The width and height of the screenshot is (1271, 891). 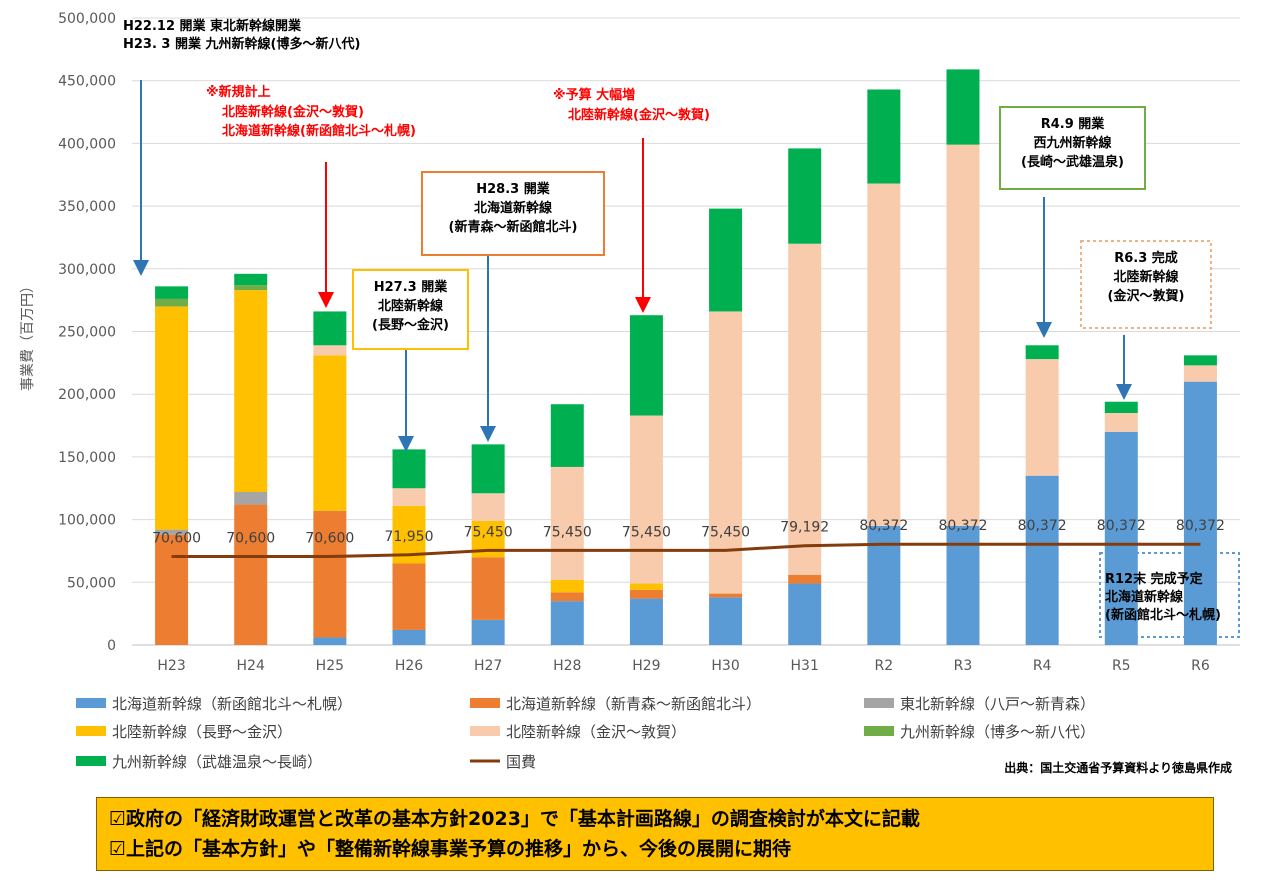 What do you see at coordinates (725, 666) in the screenshot?
I see `x-tick-label: H30` at bounding box center [725, 666].